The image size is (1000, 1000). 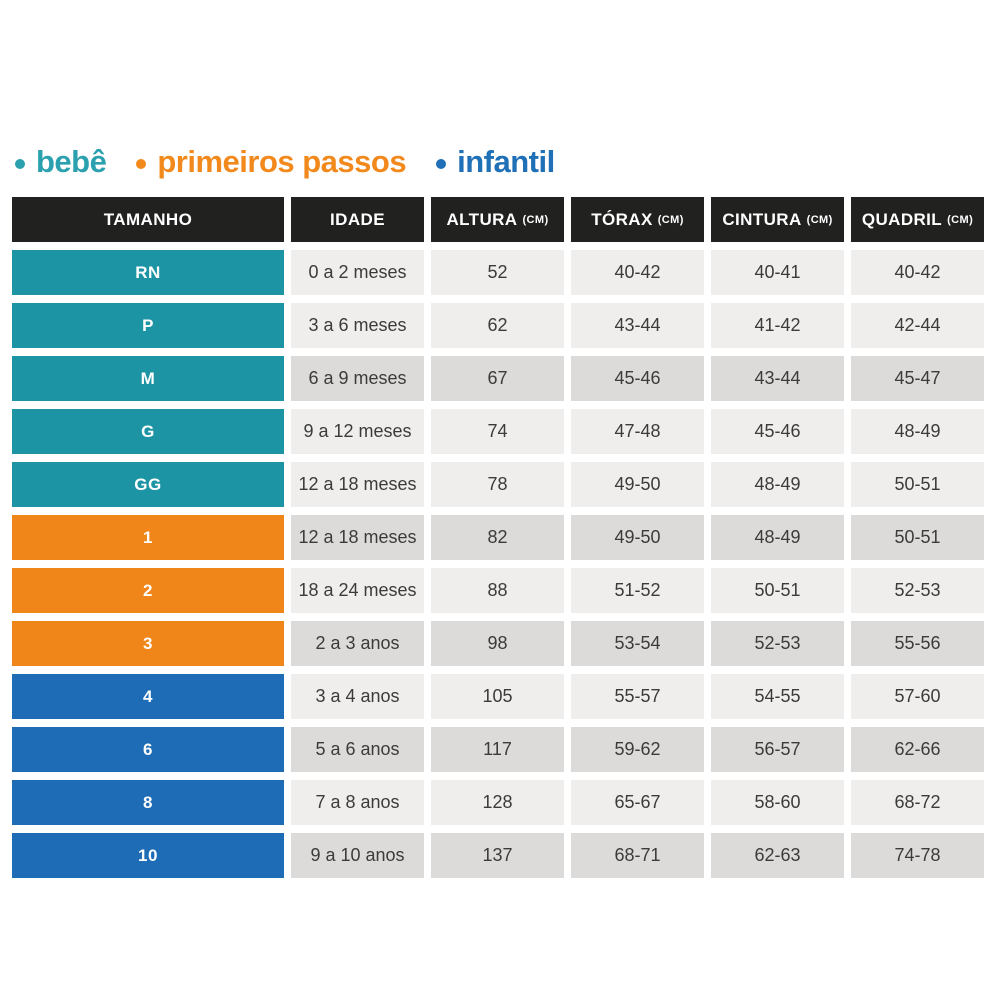 What do you see at coordinates (148, 325) in the screenshot?
I see `size-cell-P: P` at bounding box center [148, 325].